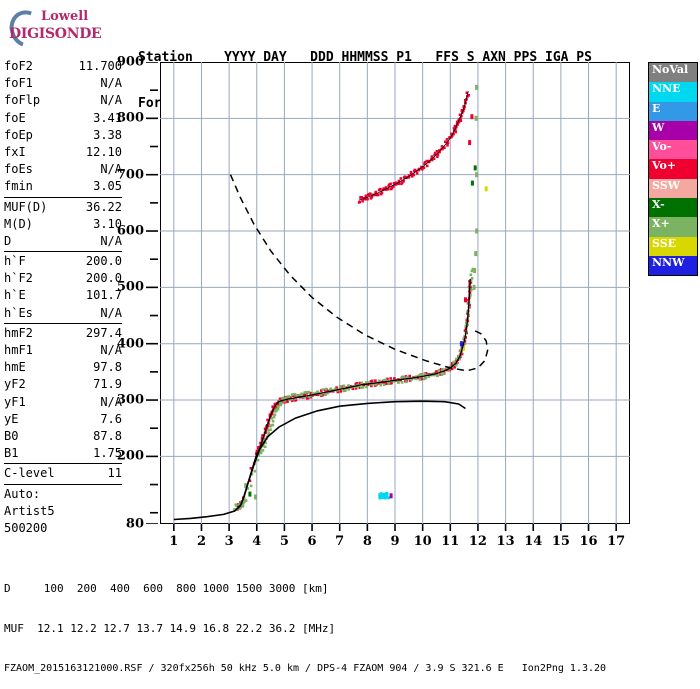 This screenshot has height=689, width=700. What do you see at coordinates (616, 541) in the screenshot?
I see `x-tick-label: 17` at bounding box center [616, 541].